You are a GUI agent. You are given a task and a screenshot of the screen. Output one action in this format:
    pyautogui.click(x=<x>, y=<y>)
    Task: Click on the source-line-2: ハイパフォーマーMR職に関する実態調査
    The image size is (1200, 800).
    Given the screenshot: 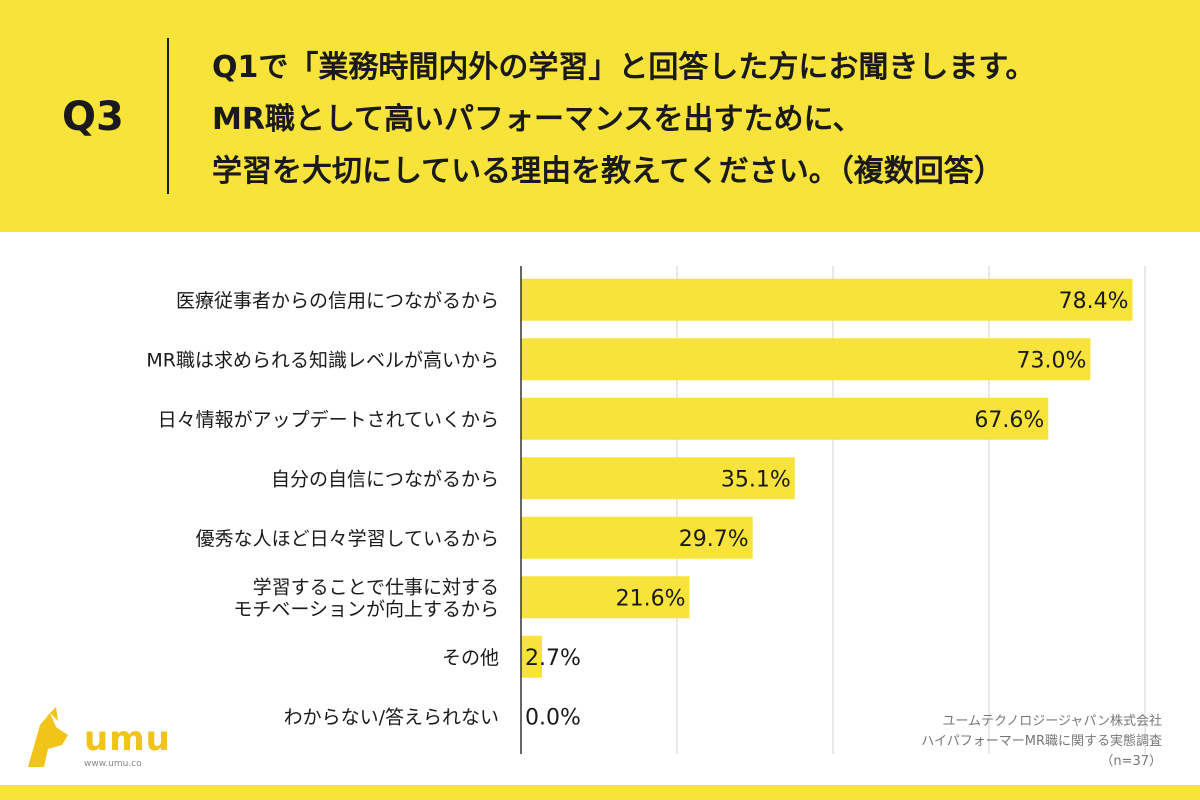 What is the action you would take?
    pyautogui.click(x=1041, y=741)
    